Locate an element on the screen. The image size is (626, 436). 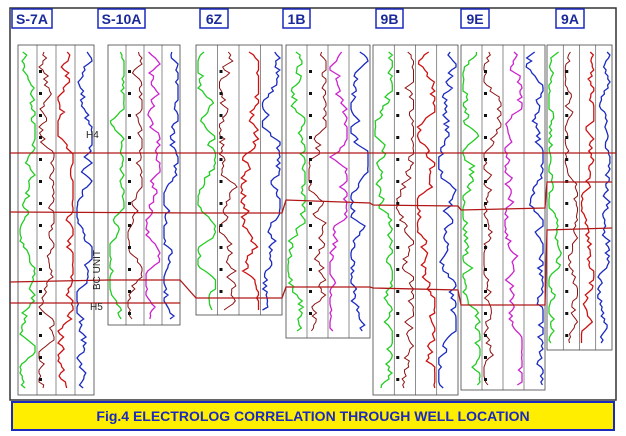
well-label: 9A is located at coordinates (570, 19).